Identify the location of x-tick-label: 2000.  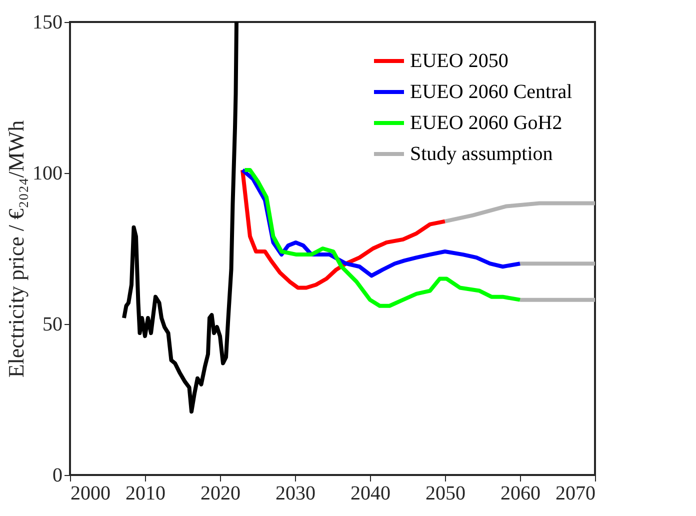
(90, 493).